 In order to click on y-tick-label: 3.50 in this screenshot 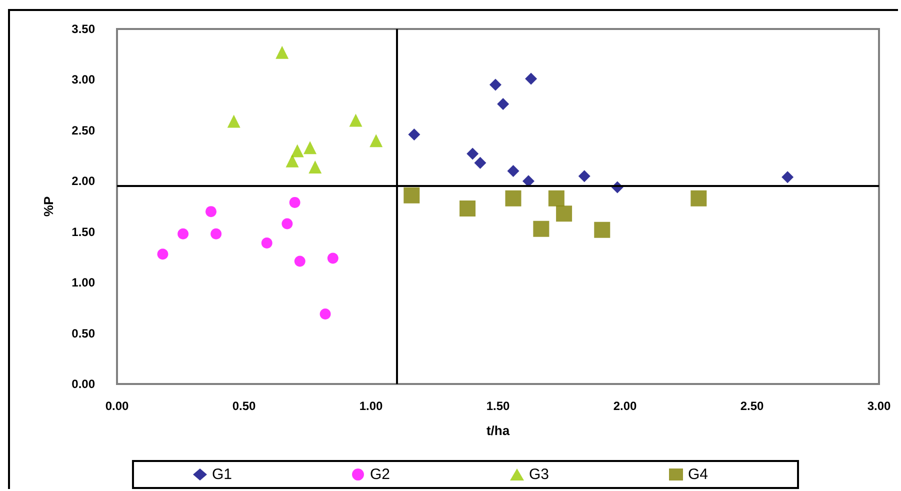, I will do `click(84, 29)`.